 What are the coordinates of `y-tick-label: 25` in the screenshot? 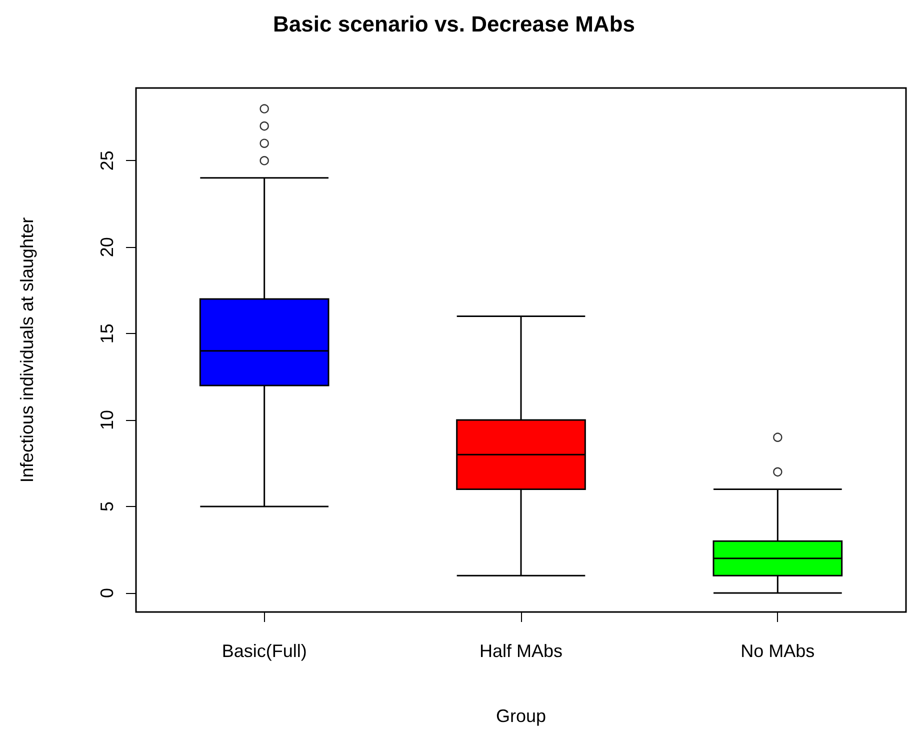 It's located at (107, 160).